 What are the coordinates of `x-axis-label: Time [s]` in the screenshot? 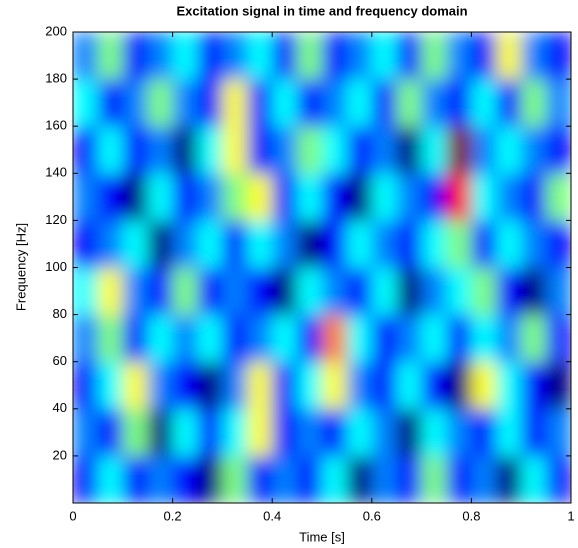 It's located at (322, 536).